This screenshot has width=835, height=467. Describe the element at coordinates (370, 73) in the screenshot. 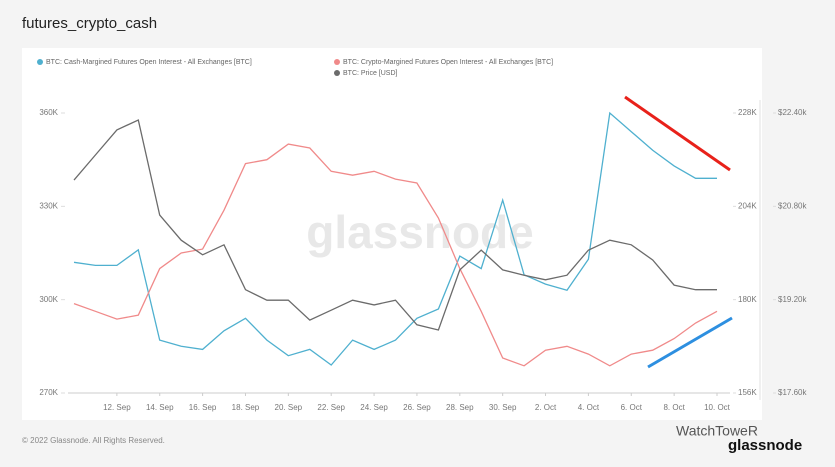

I see `legend-label: BTC: Price [USD]` at that location.